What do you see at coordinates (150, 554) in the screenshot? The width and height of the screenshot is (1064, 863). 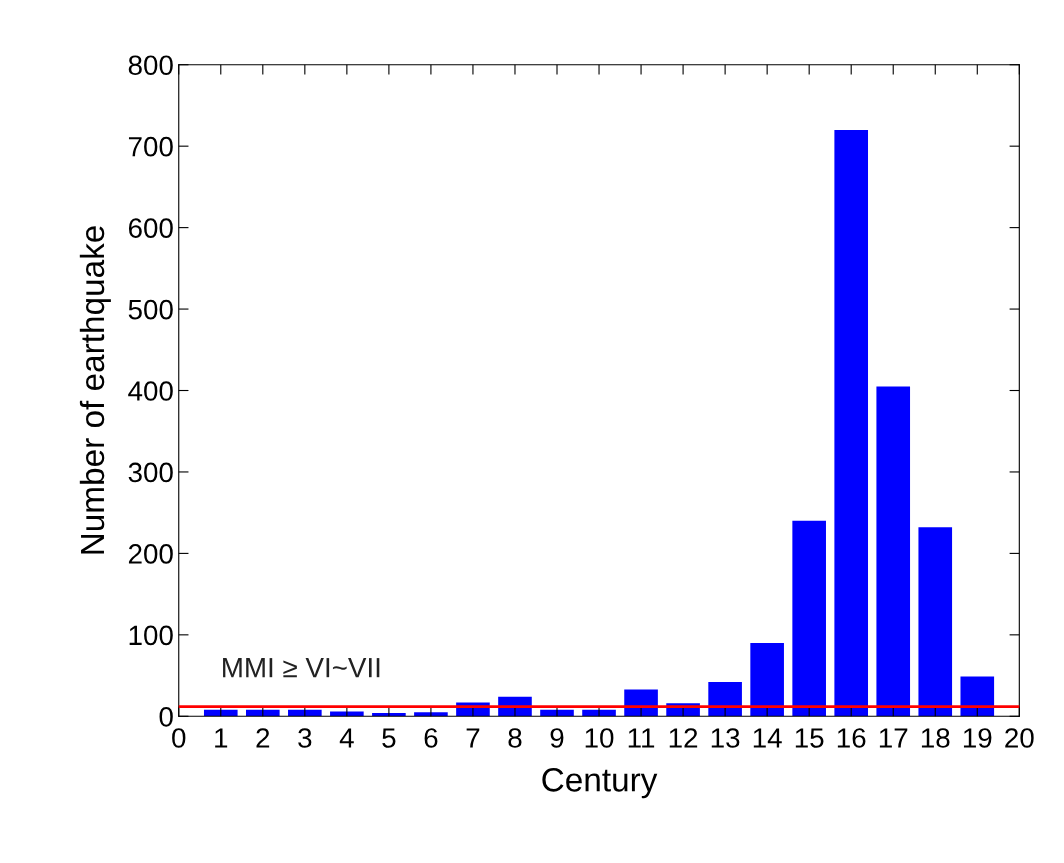 I see `y-tick-label: 200` at bounding box center [150, 554].